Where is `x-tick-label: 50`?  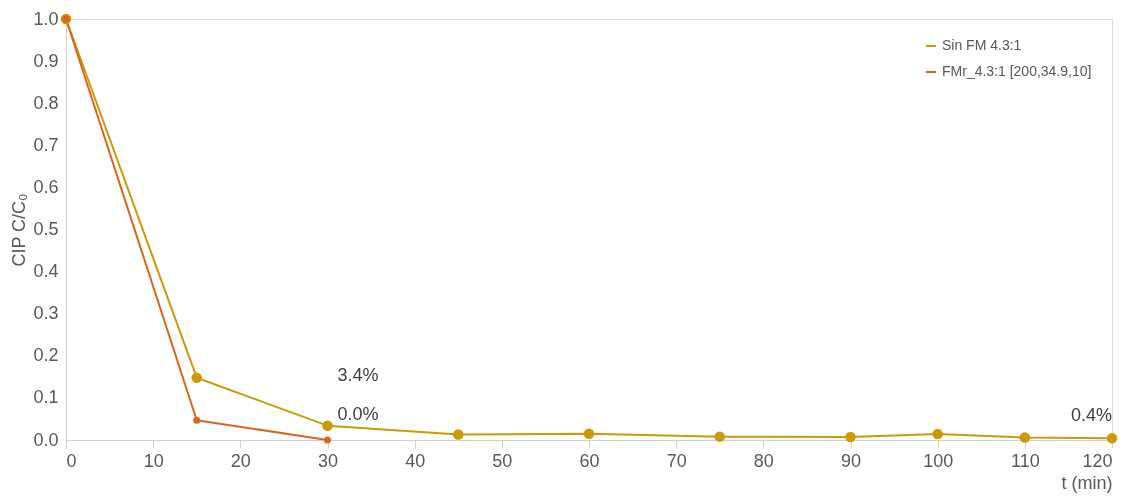
x-tick-label: 50 is located at coordinates (502, 460).